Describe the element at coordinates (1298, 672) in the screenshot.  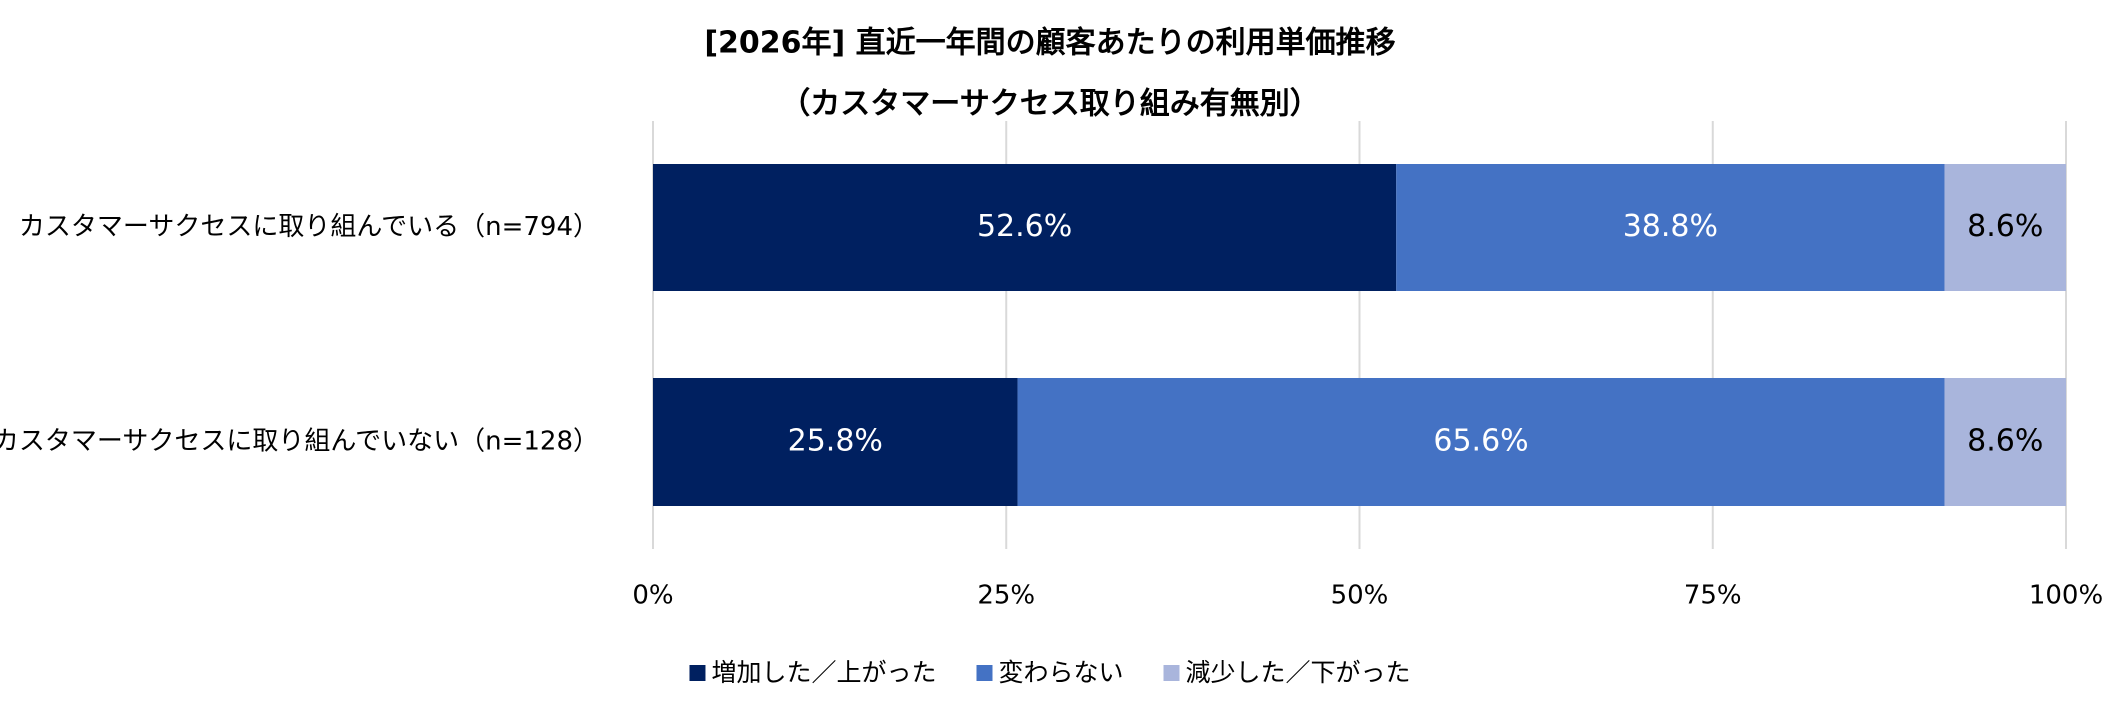
I see `legend-label: 減少した／下がった` at that location.